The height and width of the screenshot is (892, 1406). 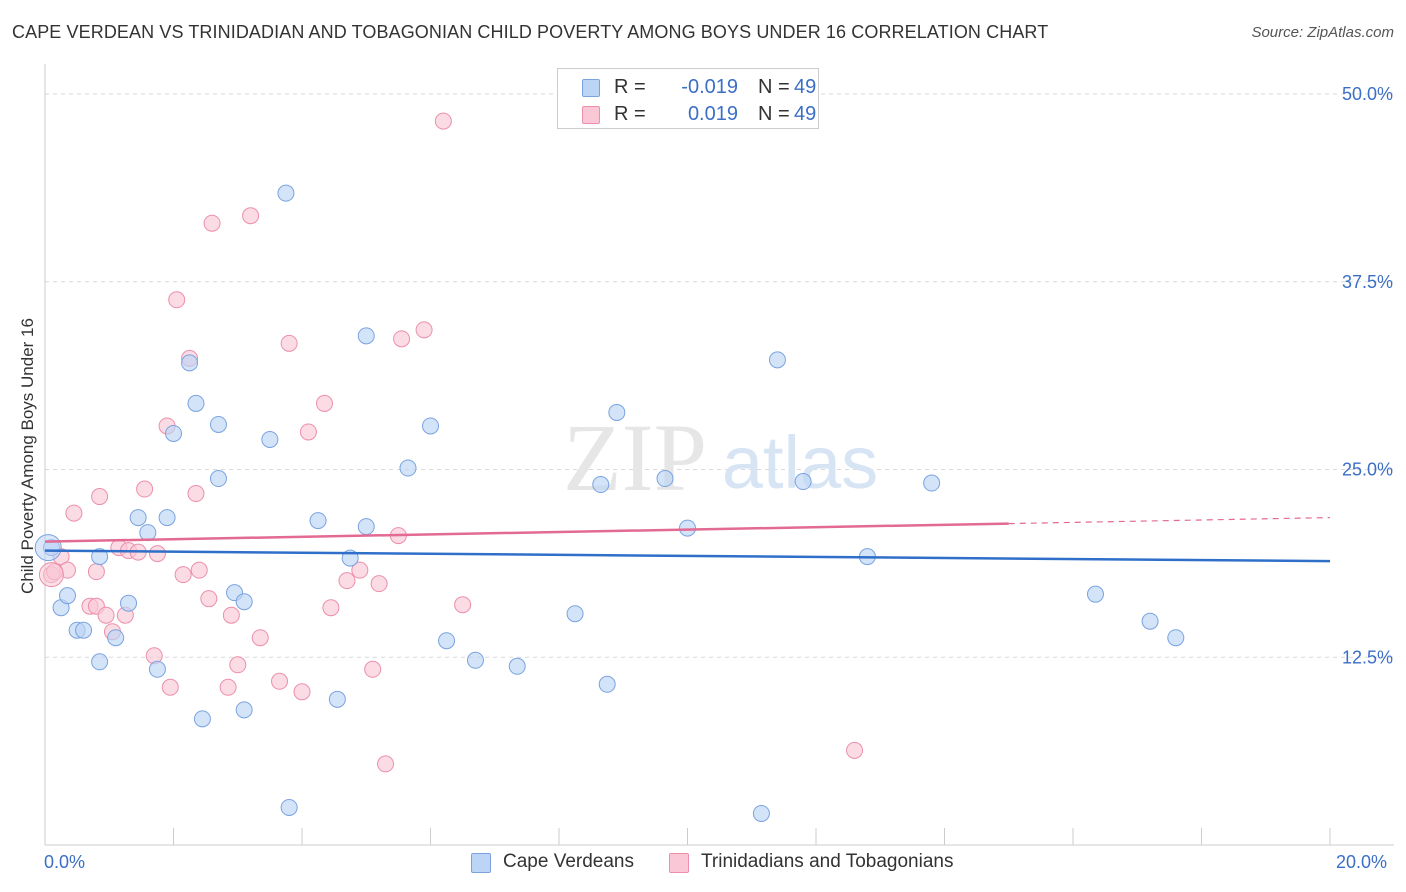 What do you see at coordinates (805, 87) in the screenshot?
I see `legend-n-value: 49` at bounding box center [805, 87].